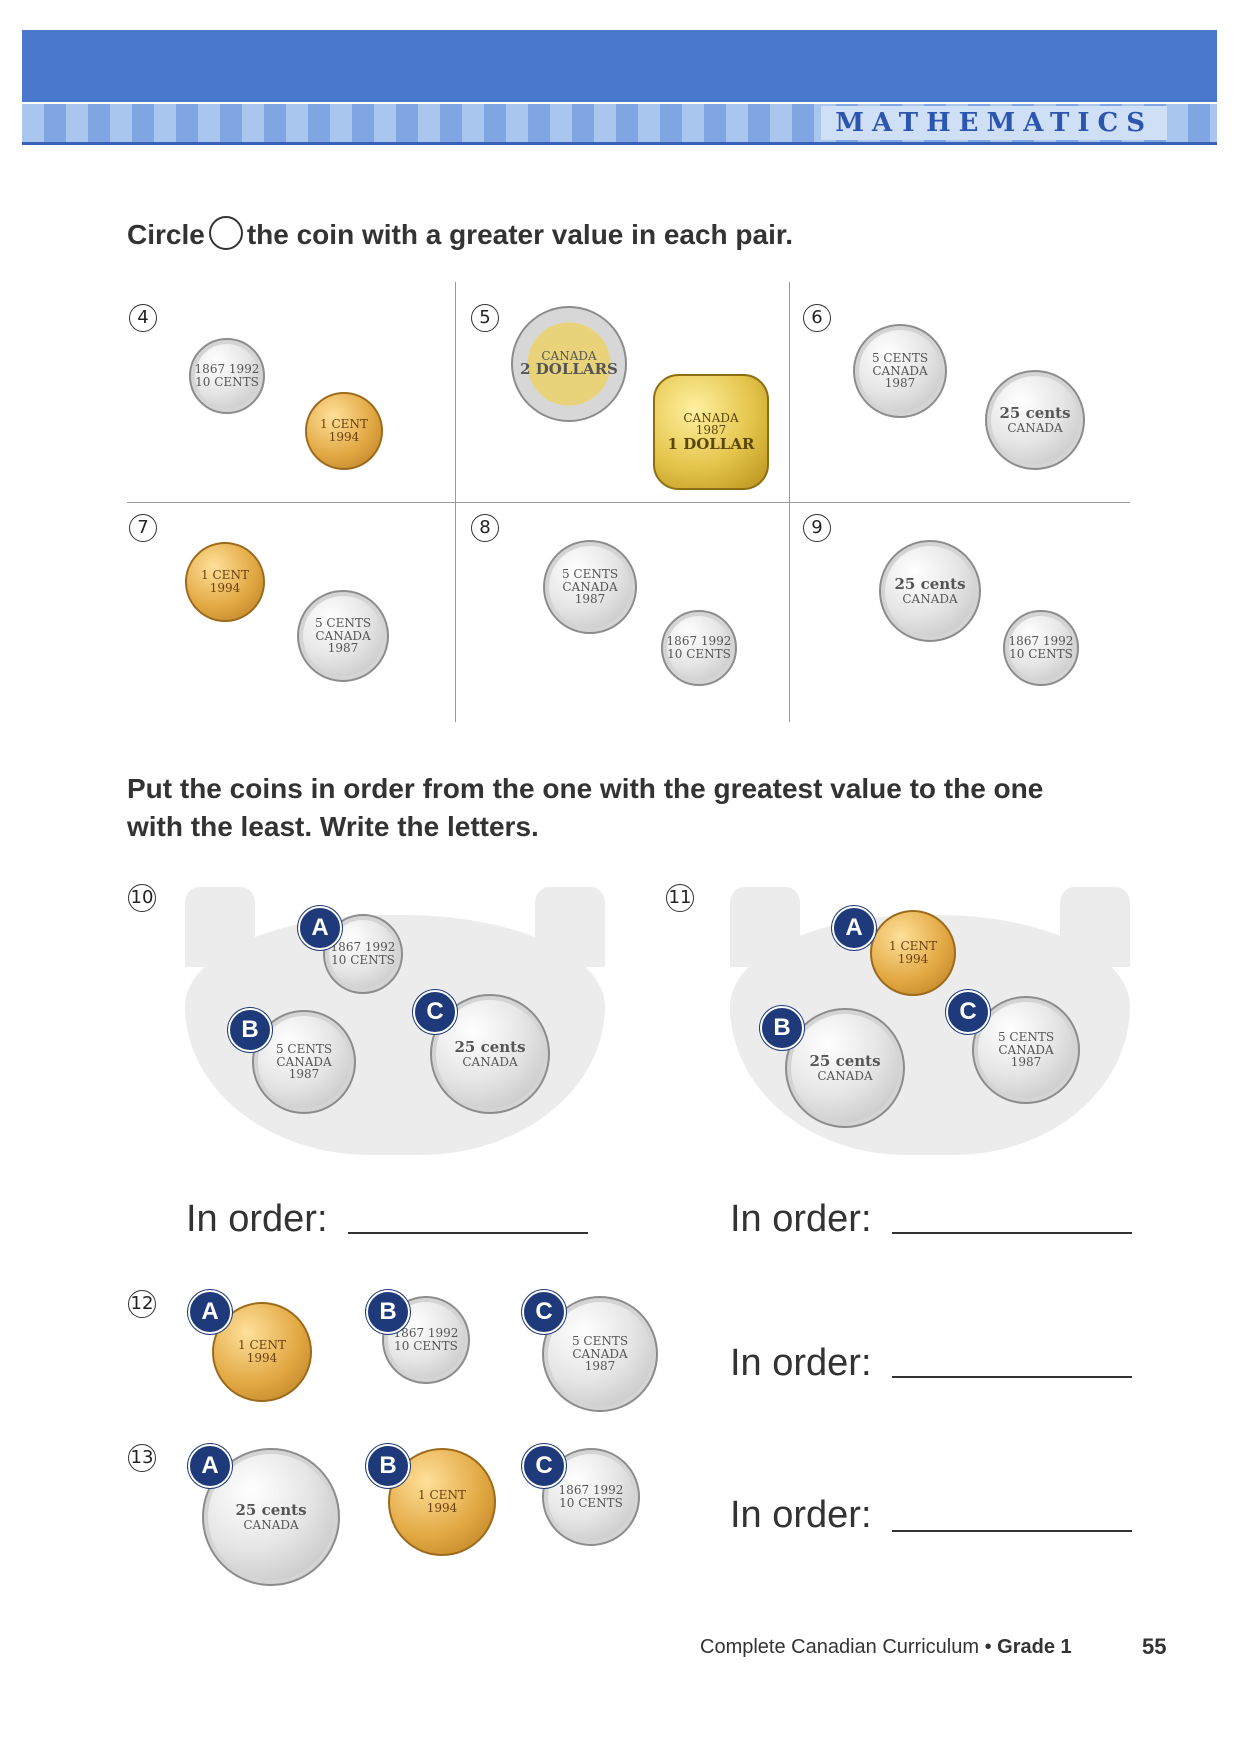  What do you see at coordinates (840, 1647) in the screenshot?
I see `footer-book: Complete Canadian Curriculum` at bounding box center [840, 1647].